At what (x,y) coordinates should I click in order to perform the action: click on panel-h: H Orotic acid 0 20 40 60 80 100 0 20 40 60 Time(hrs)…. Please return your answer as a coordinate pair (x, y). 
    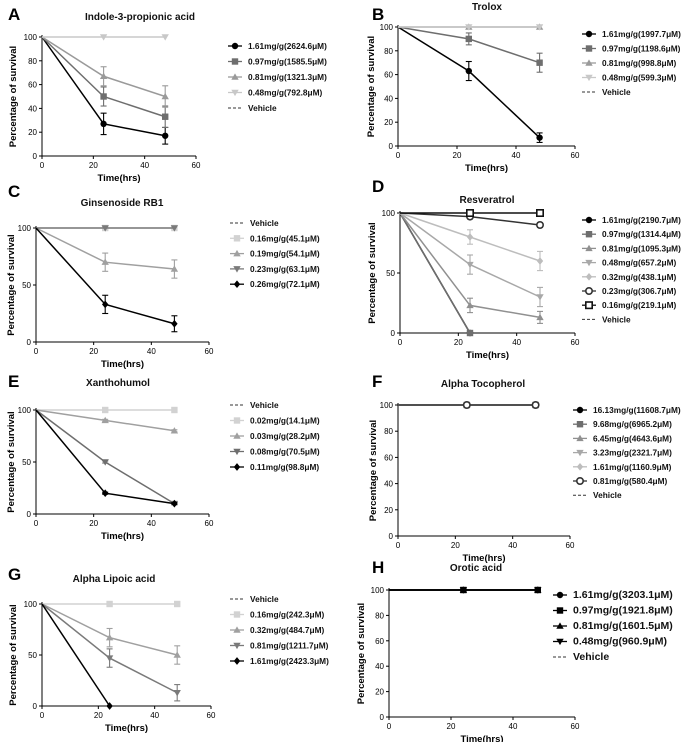
    Looking at the image, I should click on (514, 650).